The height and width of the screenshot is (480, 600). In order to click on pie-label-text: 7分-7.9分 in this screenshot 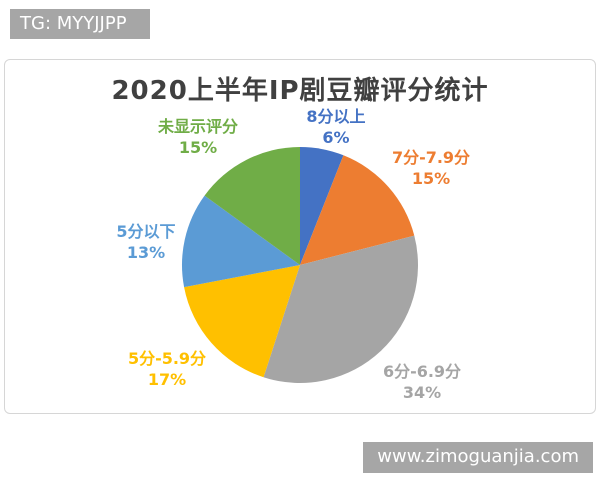, I will do `click(431, 157)`.